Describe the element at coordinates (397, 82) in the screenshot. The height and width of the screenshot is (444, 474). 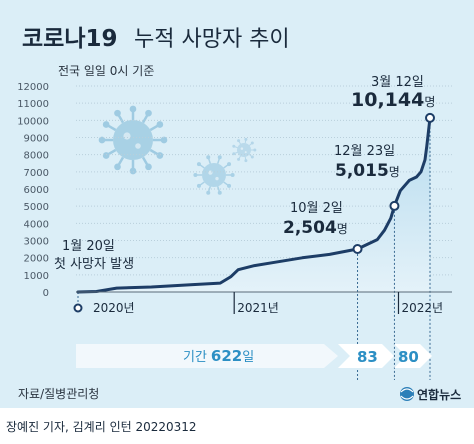
I see `annotation-mar-date: 3월 12일` at that location.